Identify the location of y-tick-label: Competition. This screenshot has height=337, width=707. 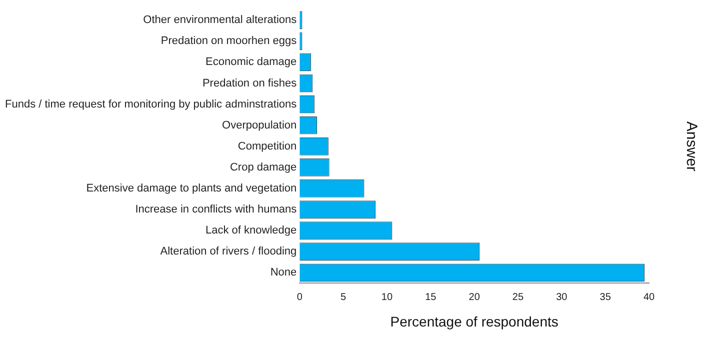
(267, 146).